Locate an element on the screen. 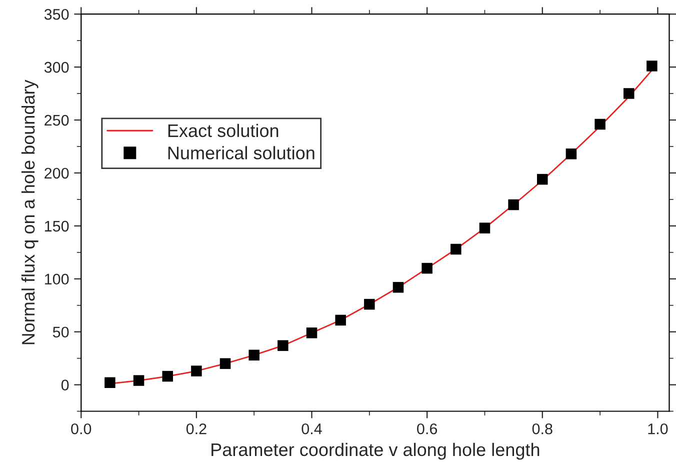 The width and height of the screenshot is (676, 470). y-axis-title: Normal flux q on a hole boundary is located at coordinates (29, 212).